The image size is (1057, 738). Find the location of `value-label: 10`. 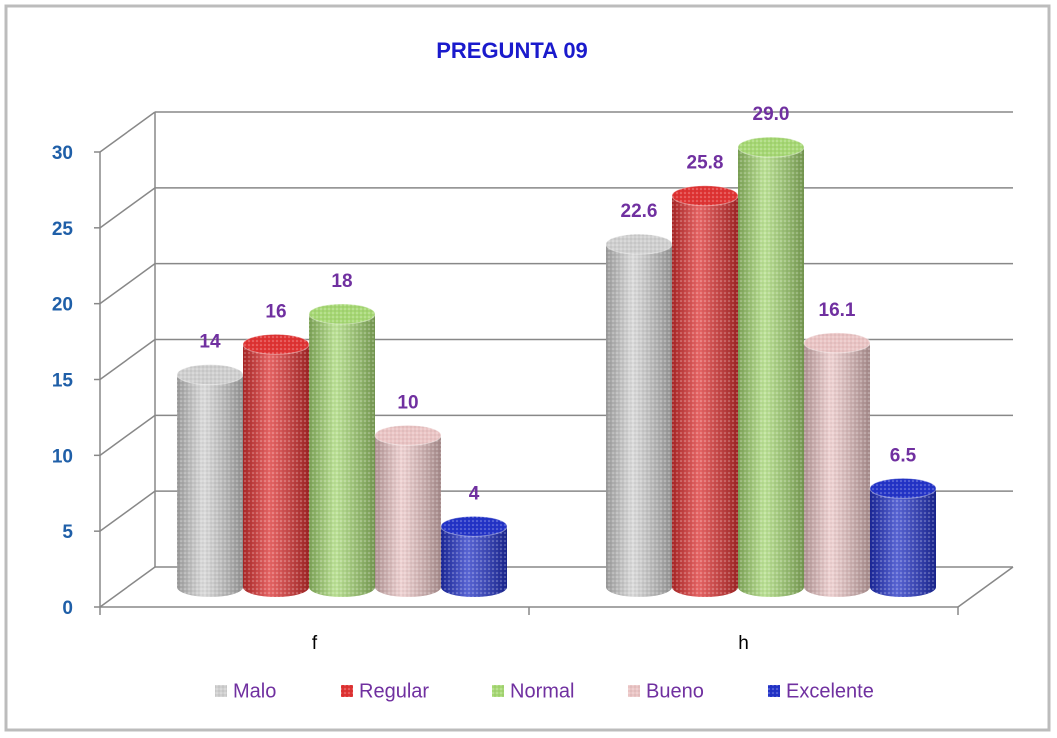

value-label: 10 is located at coordinates (407, 402).